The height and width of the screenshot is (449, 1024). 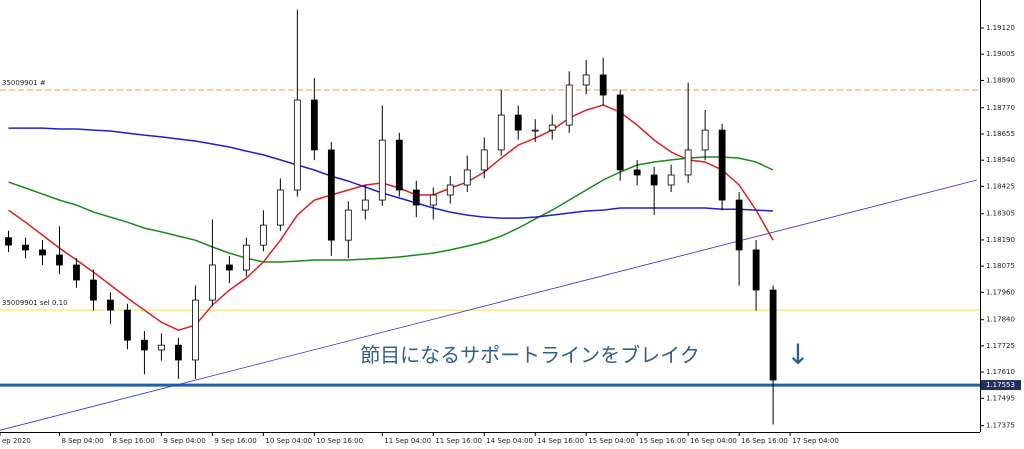 I want to click on x-tick-label: 8 Sep 16:00, so click(x=133, y=441).